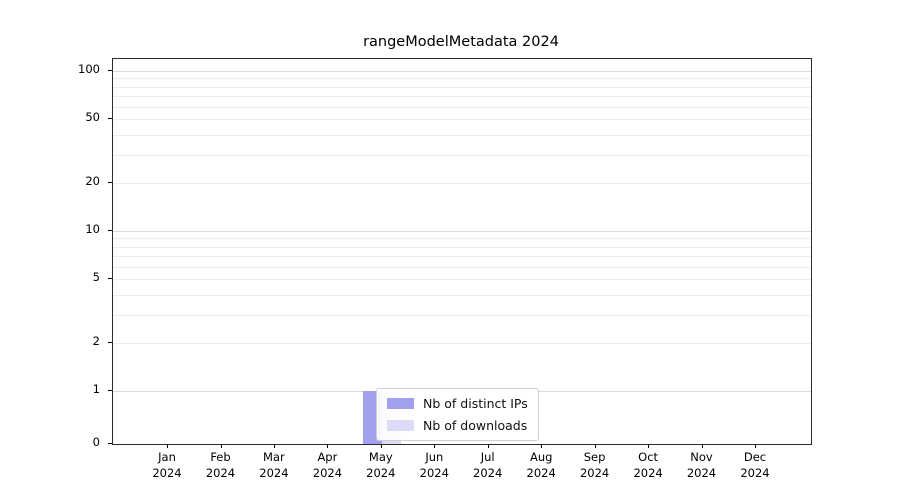 Image resolution: width=900 pixels, height=500 pixels. What do you see at coordinates (92, 229) in the screenshot?
I see `y-tick-label: 10` at bounding box center [92, 229].